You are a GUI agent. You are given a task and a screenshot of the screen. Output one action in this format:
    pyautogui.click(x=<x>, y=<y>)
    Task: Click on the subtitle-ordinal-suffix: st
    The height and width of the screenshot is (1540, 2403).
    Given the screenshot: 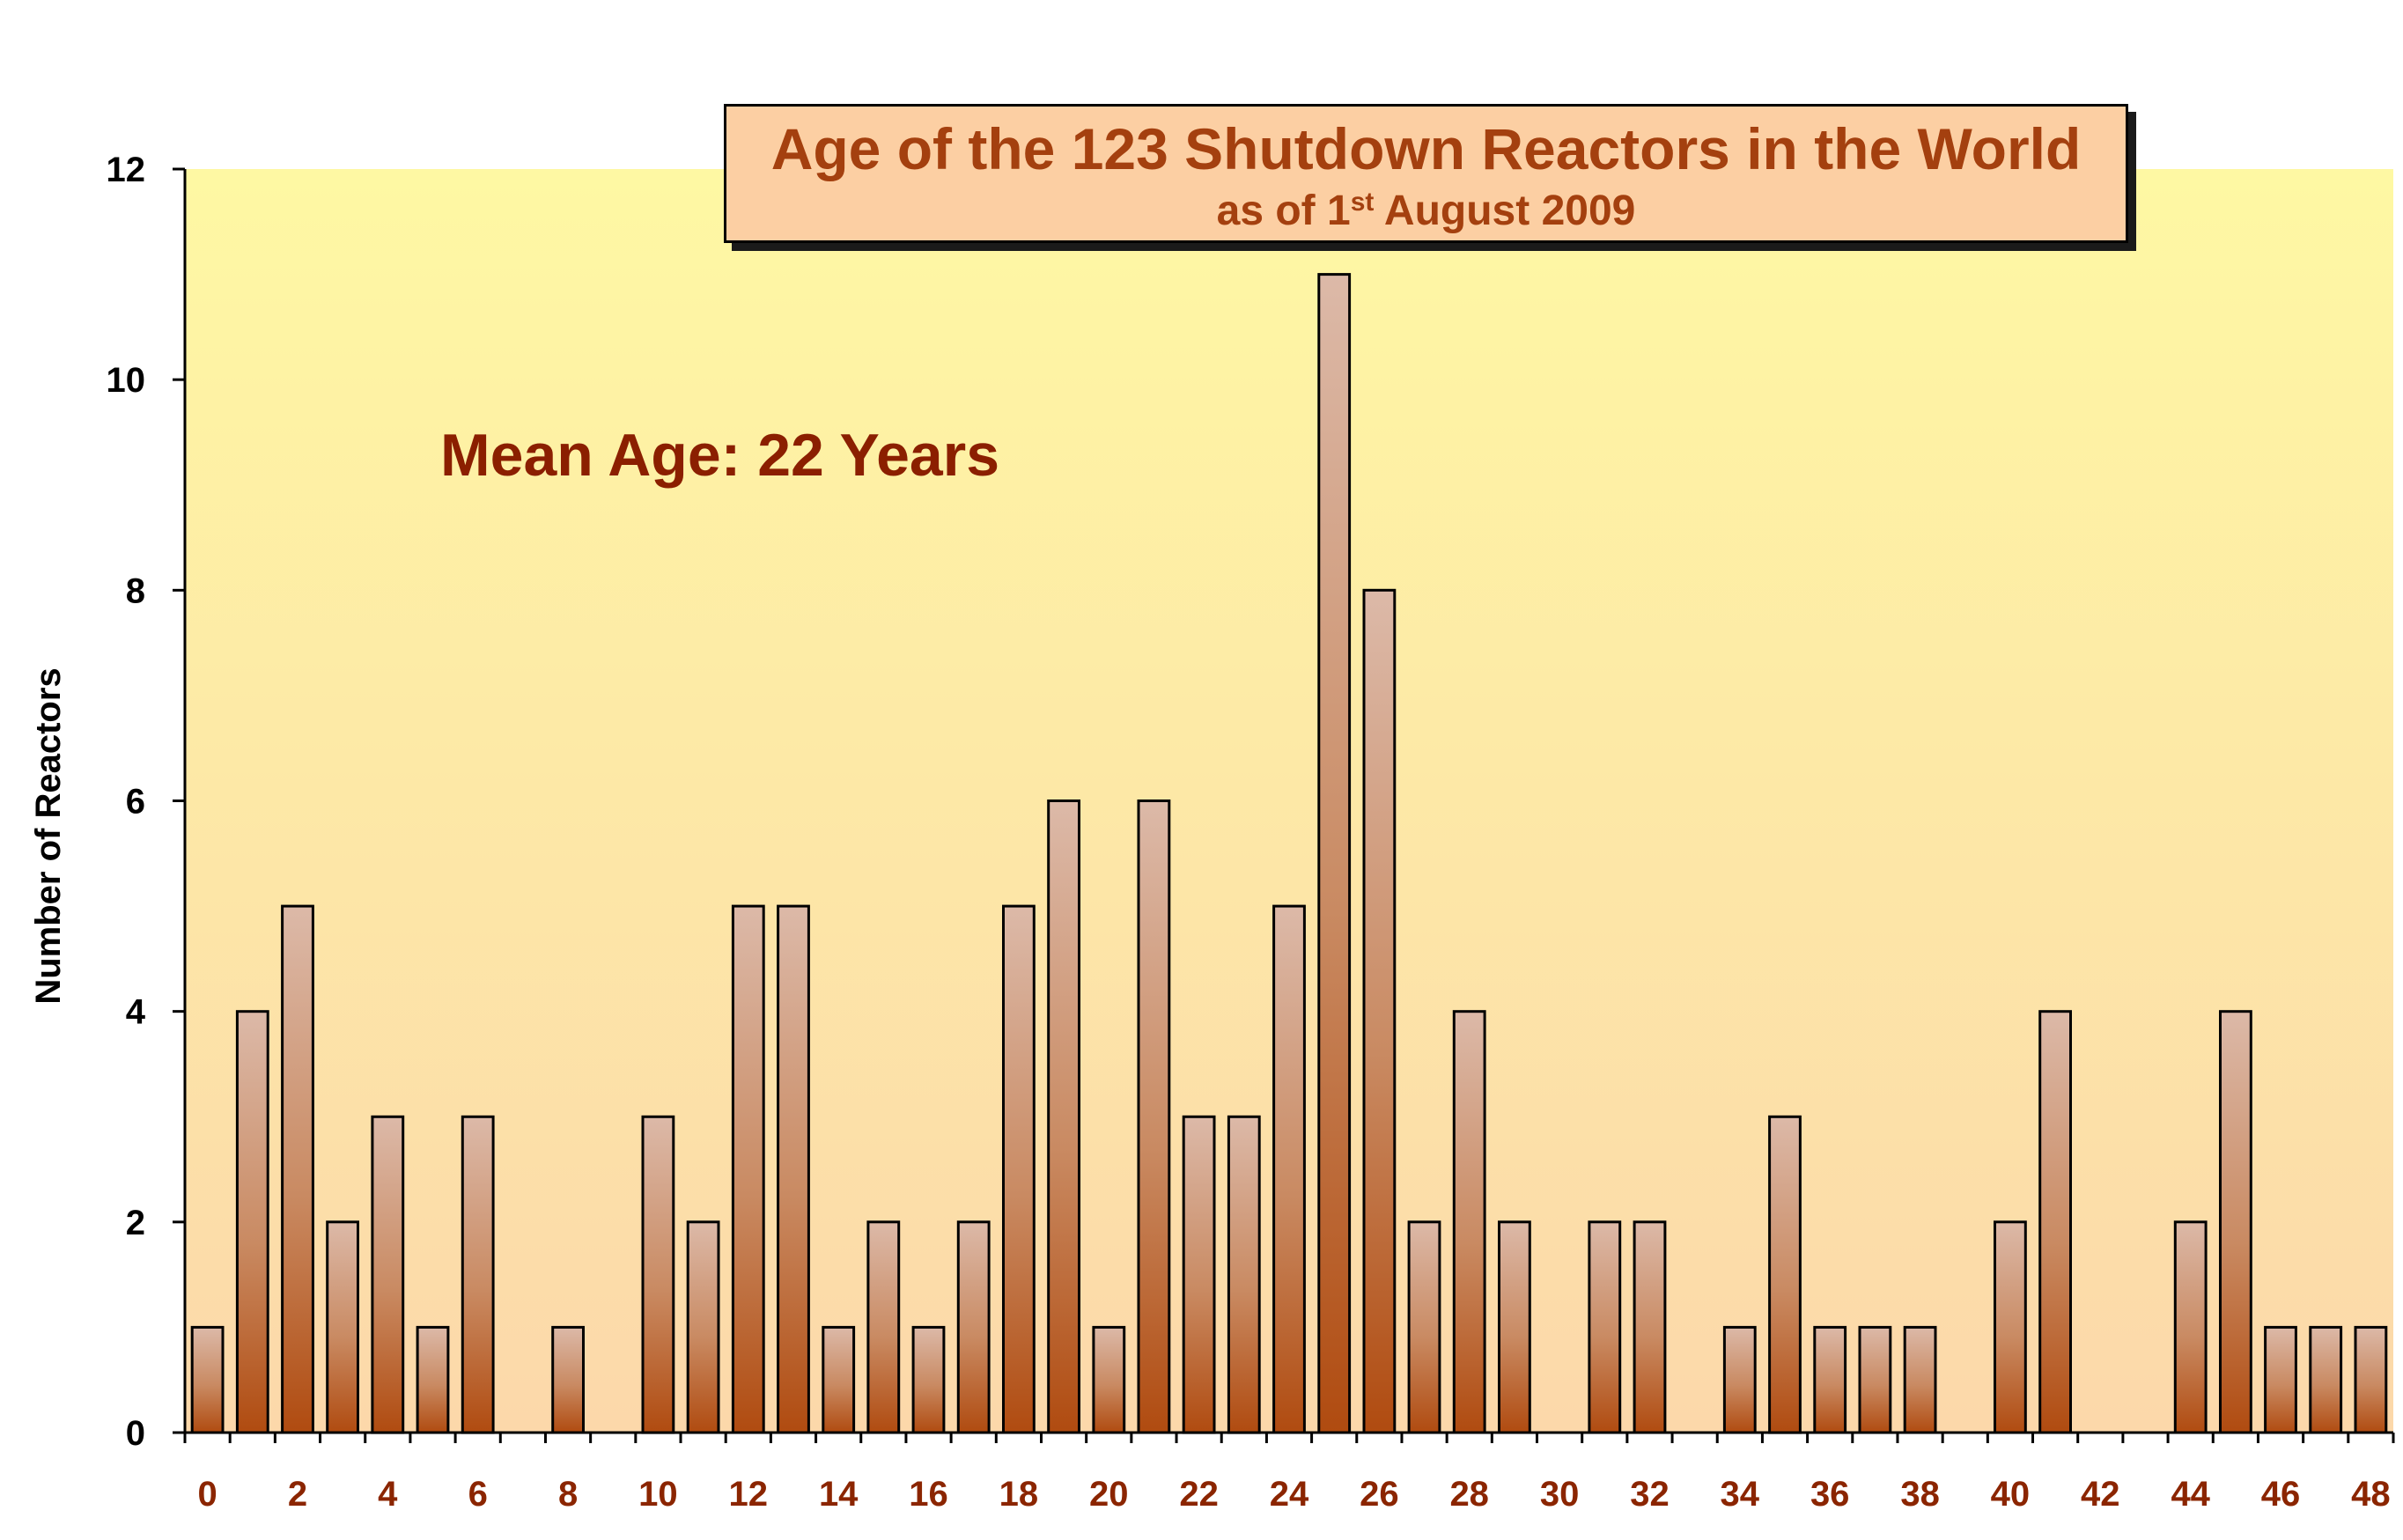 What is the action you would take?
    pyautogui.click(x=1362, y=202)
    